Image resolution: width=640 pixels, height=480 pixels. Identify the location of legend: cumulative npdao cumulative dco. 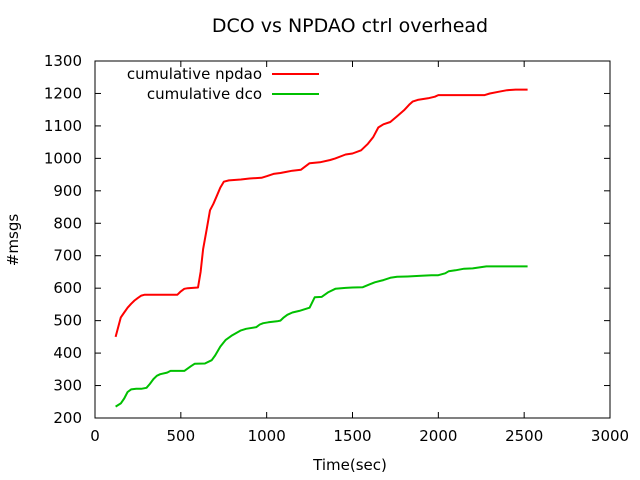
(223, 84).